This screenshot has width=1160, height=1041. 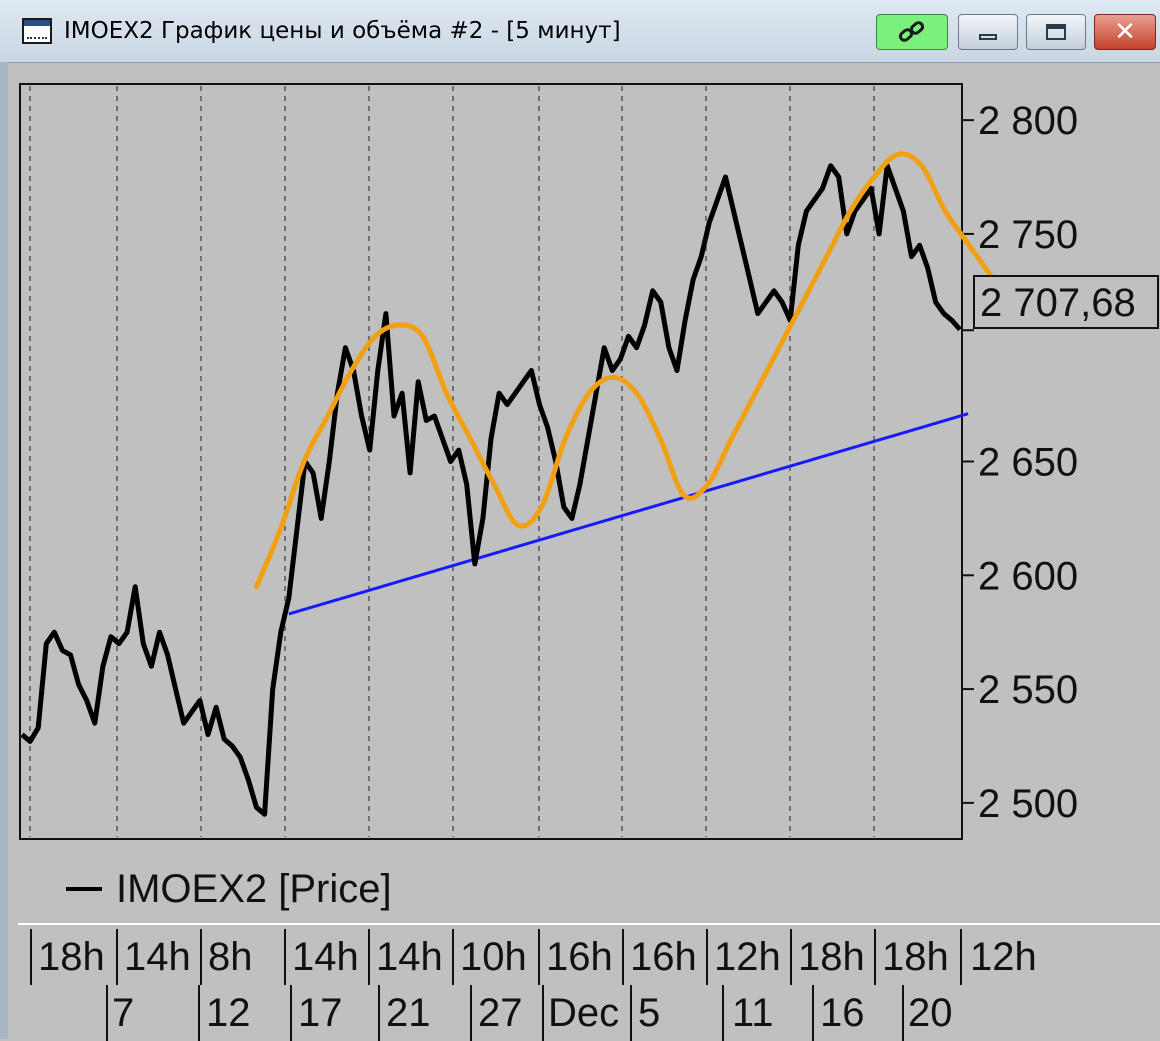 What do you see at coordinates (1028, 690) in the screenshot?
I see `y-tick-label-4: 2 550` at bounding box center [1028, 690].